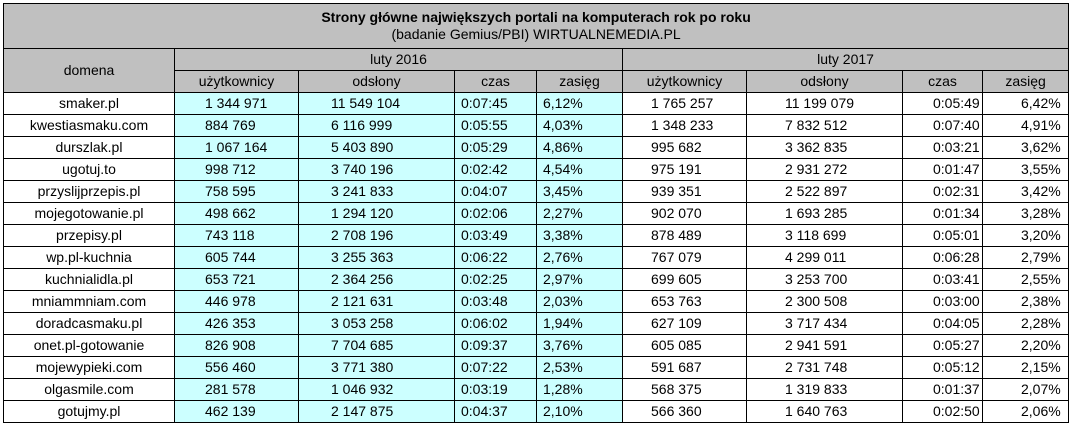  What do you see at coordinates (376, 345) in the screenshot?
I see `views-2016-cell: 7 704 685` at bounding box center [376, 345].